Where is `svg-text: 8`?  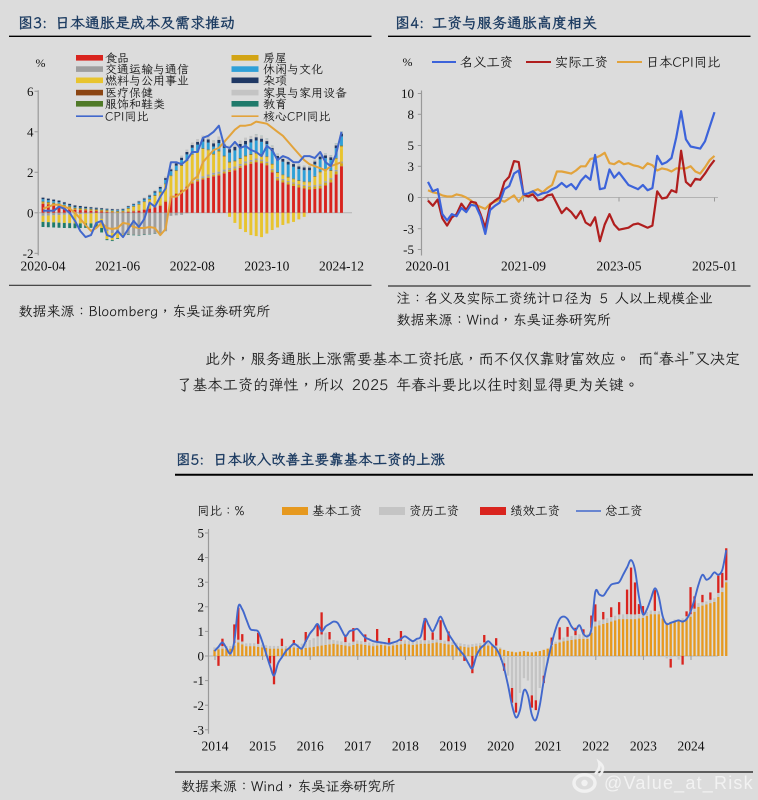 svg-text: 8 is located at coordinates (411, 114).